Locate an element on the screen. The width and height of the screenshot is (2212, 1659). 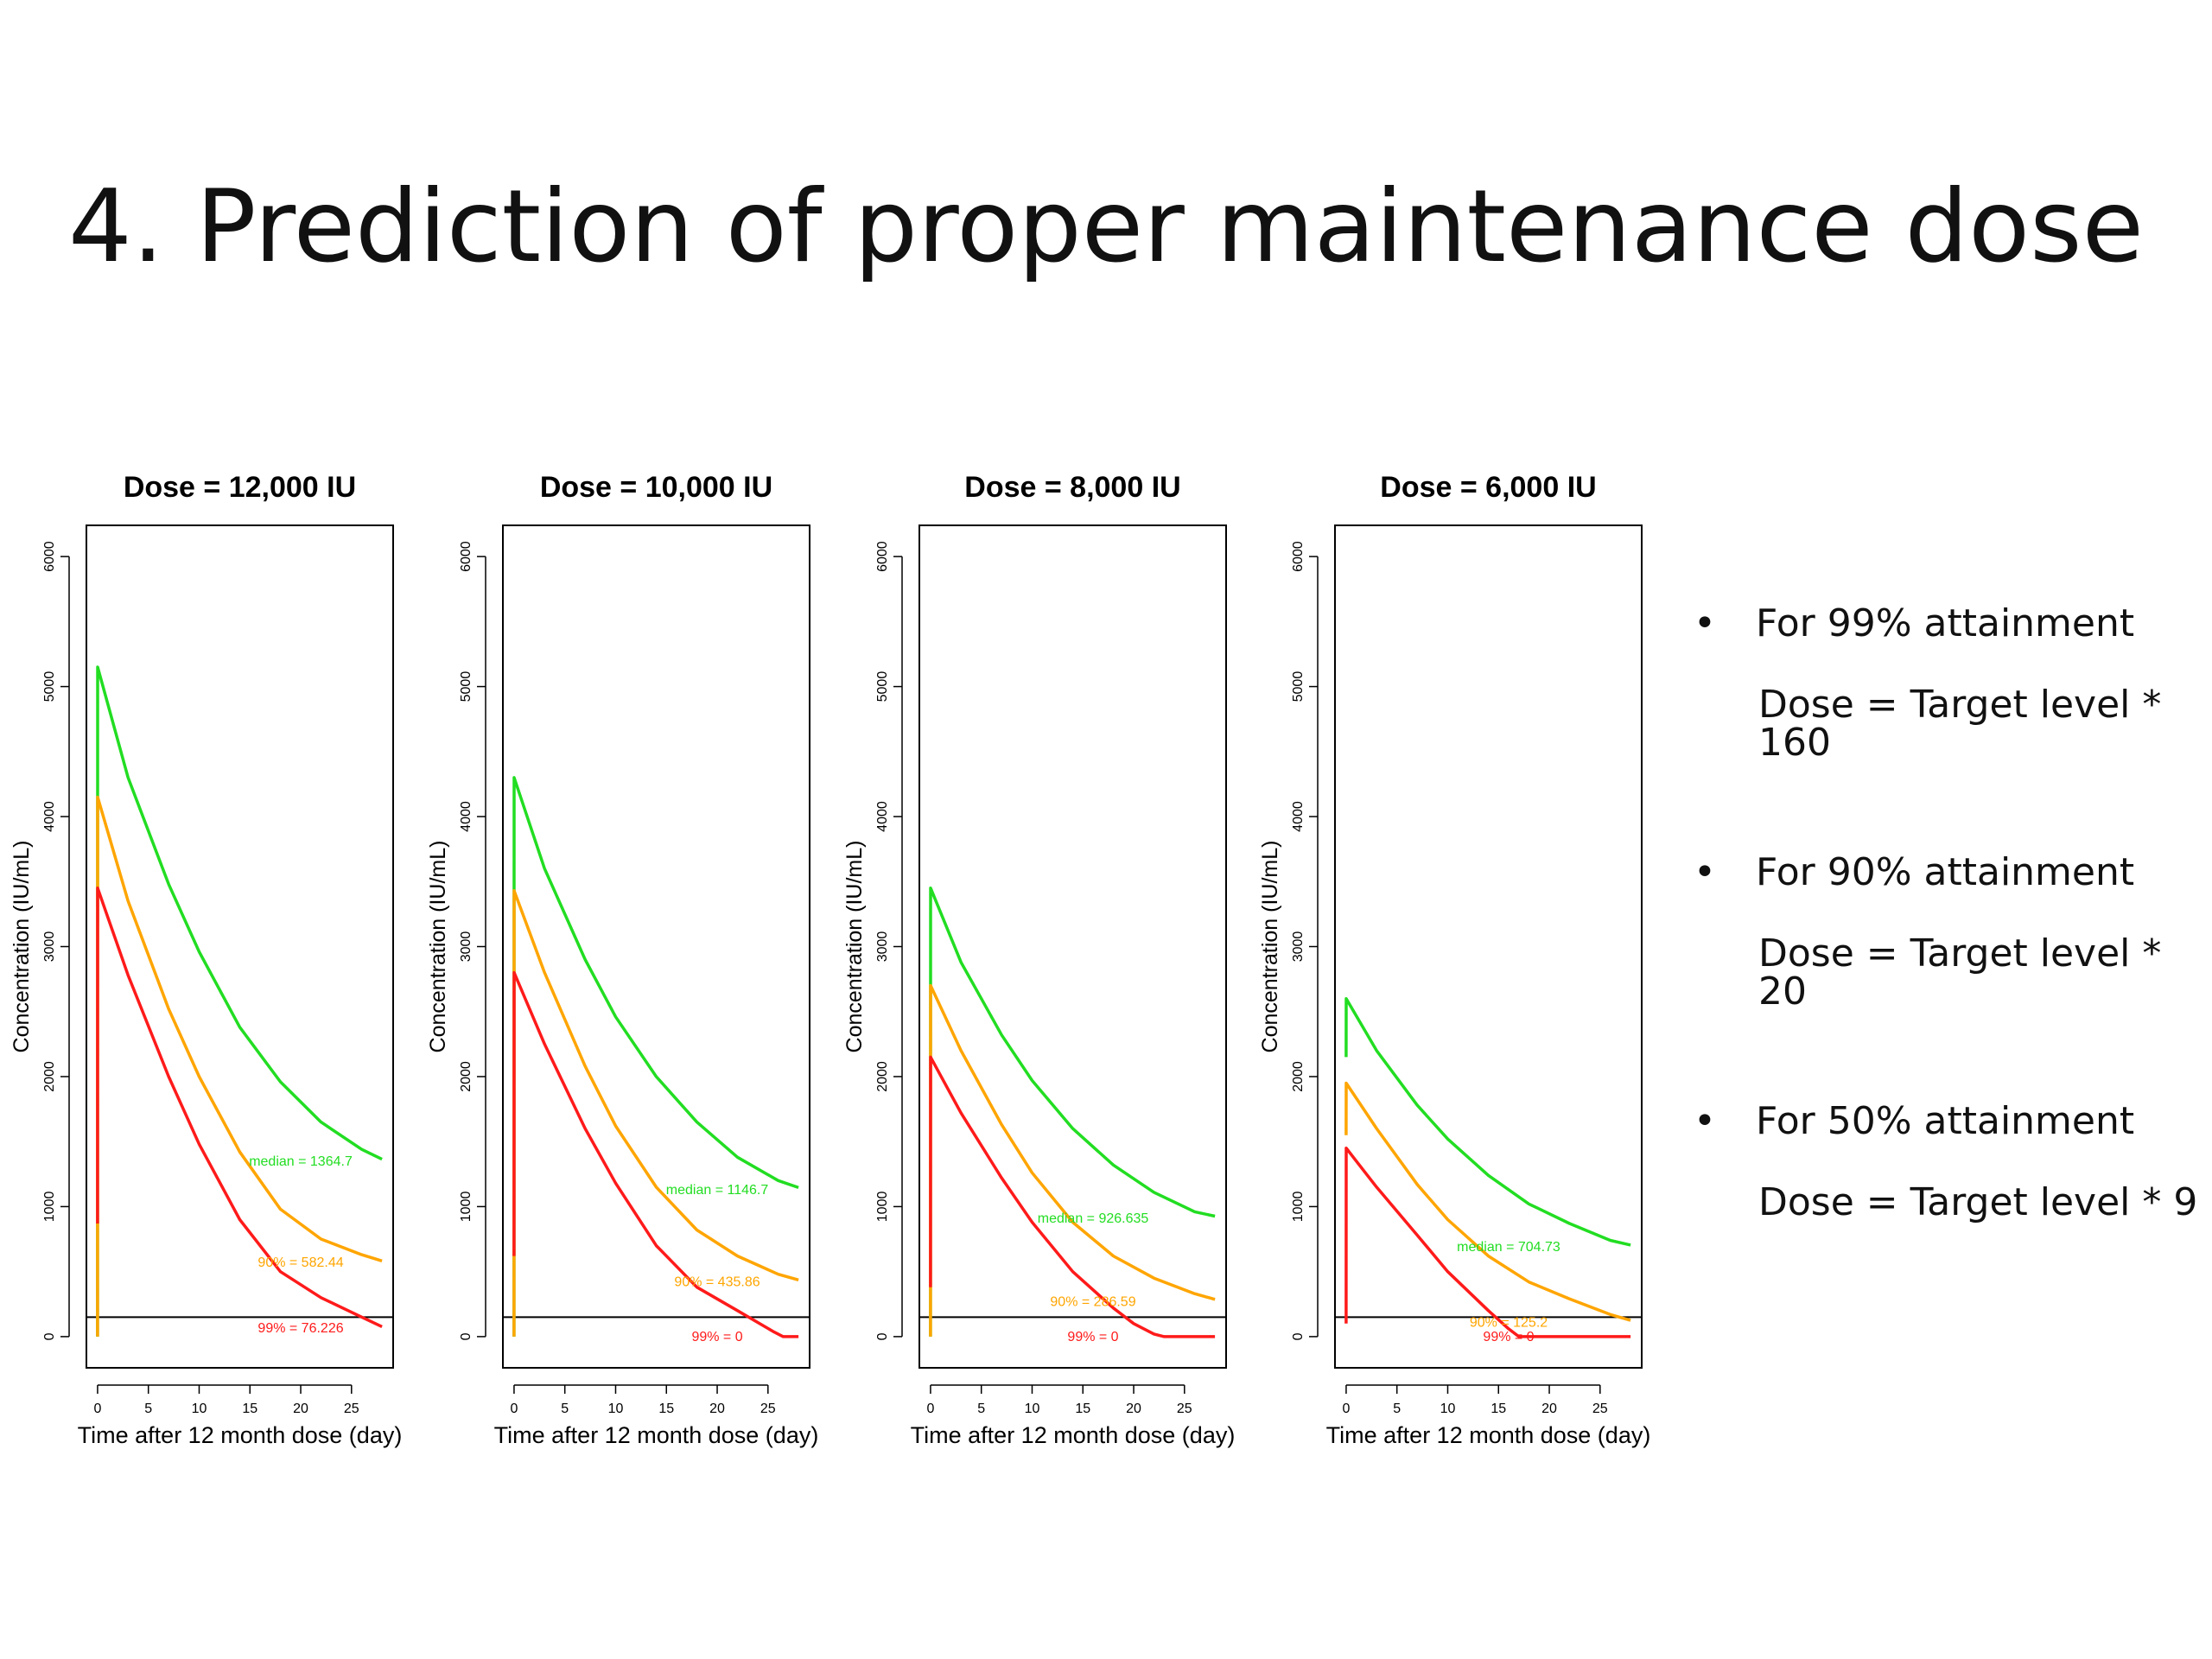
bullet-text: • For 99% attainment is located at coordinates (1948, 624).